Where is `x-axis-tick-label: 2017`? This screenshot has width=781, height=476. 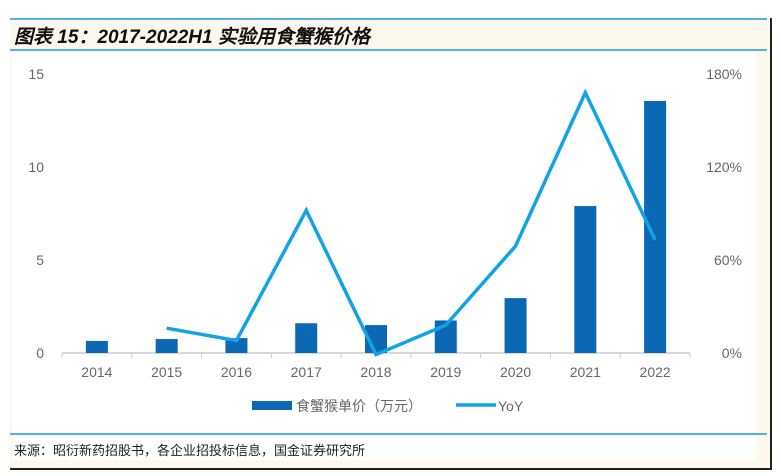 x-axis-tick-label: 2017 is located at coordinates (306, 372).